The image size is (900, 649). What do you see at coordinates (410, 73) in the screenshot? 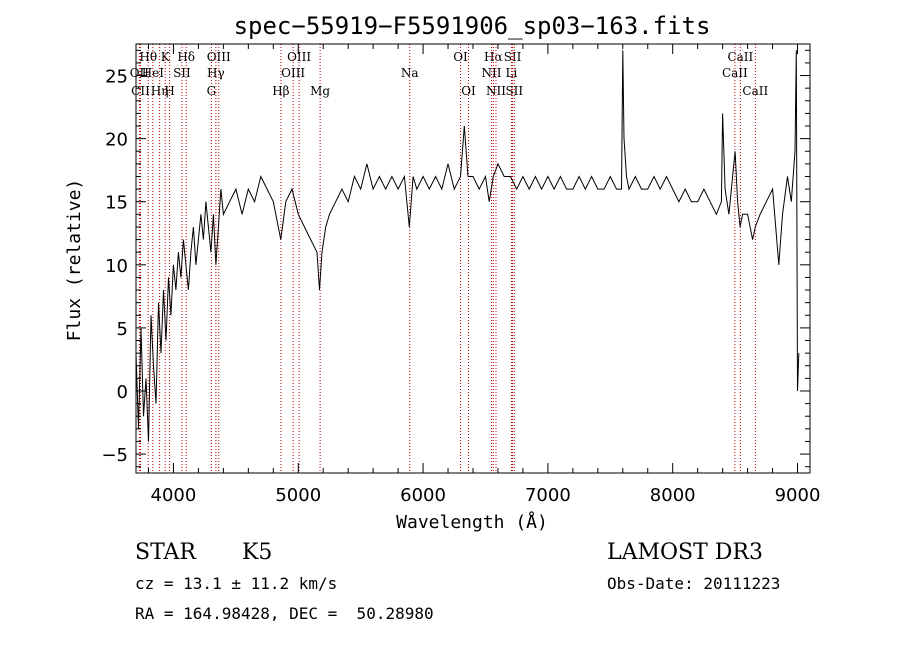
I see `line-label-16: Na` at bounding box center [410, 73].